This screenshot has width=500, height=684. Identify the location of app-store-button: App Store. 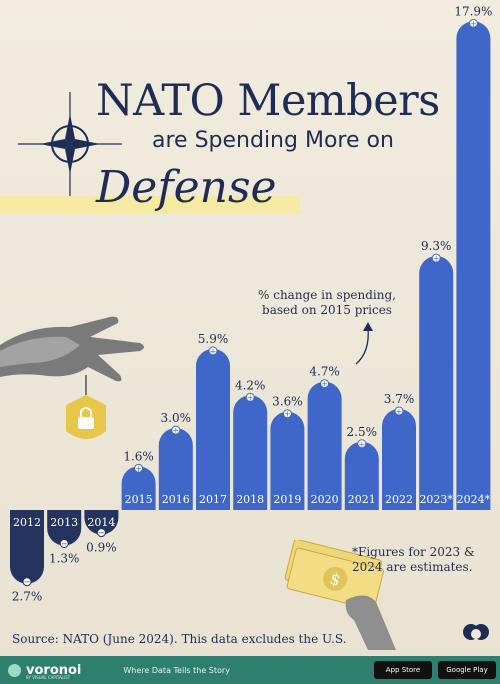
(403, 670).